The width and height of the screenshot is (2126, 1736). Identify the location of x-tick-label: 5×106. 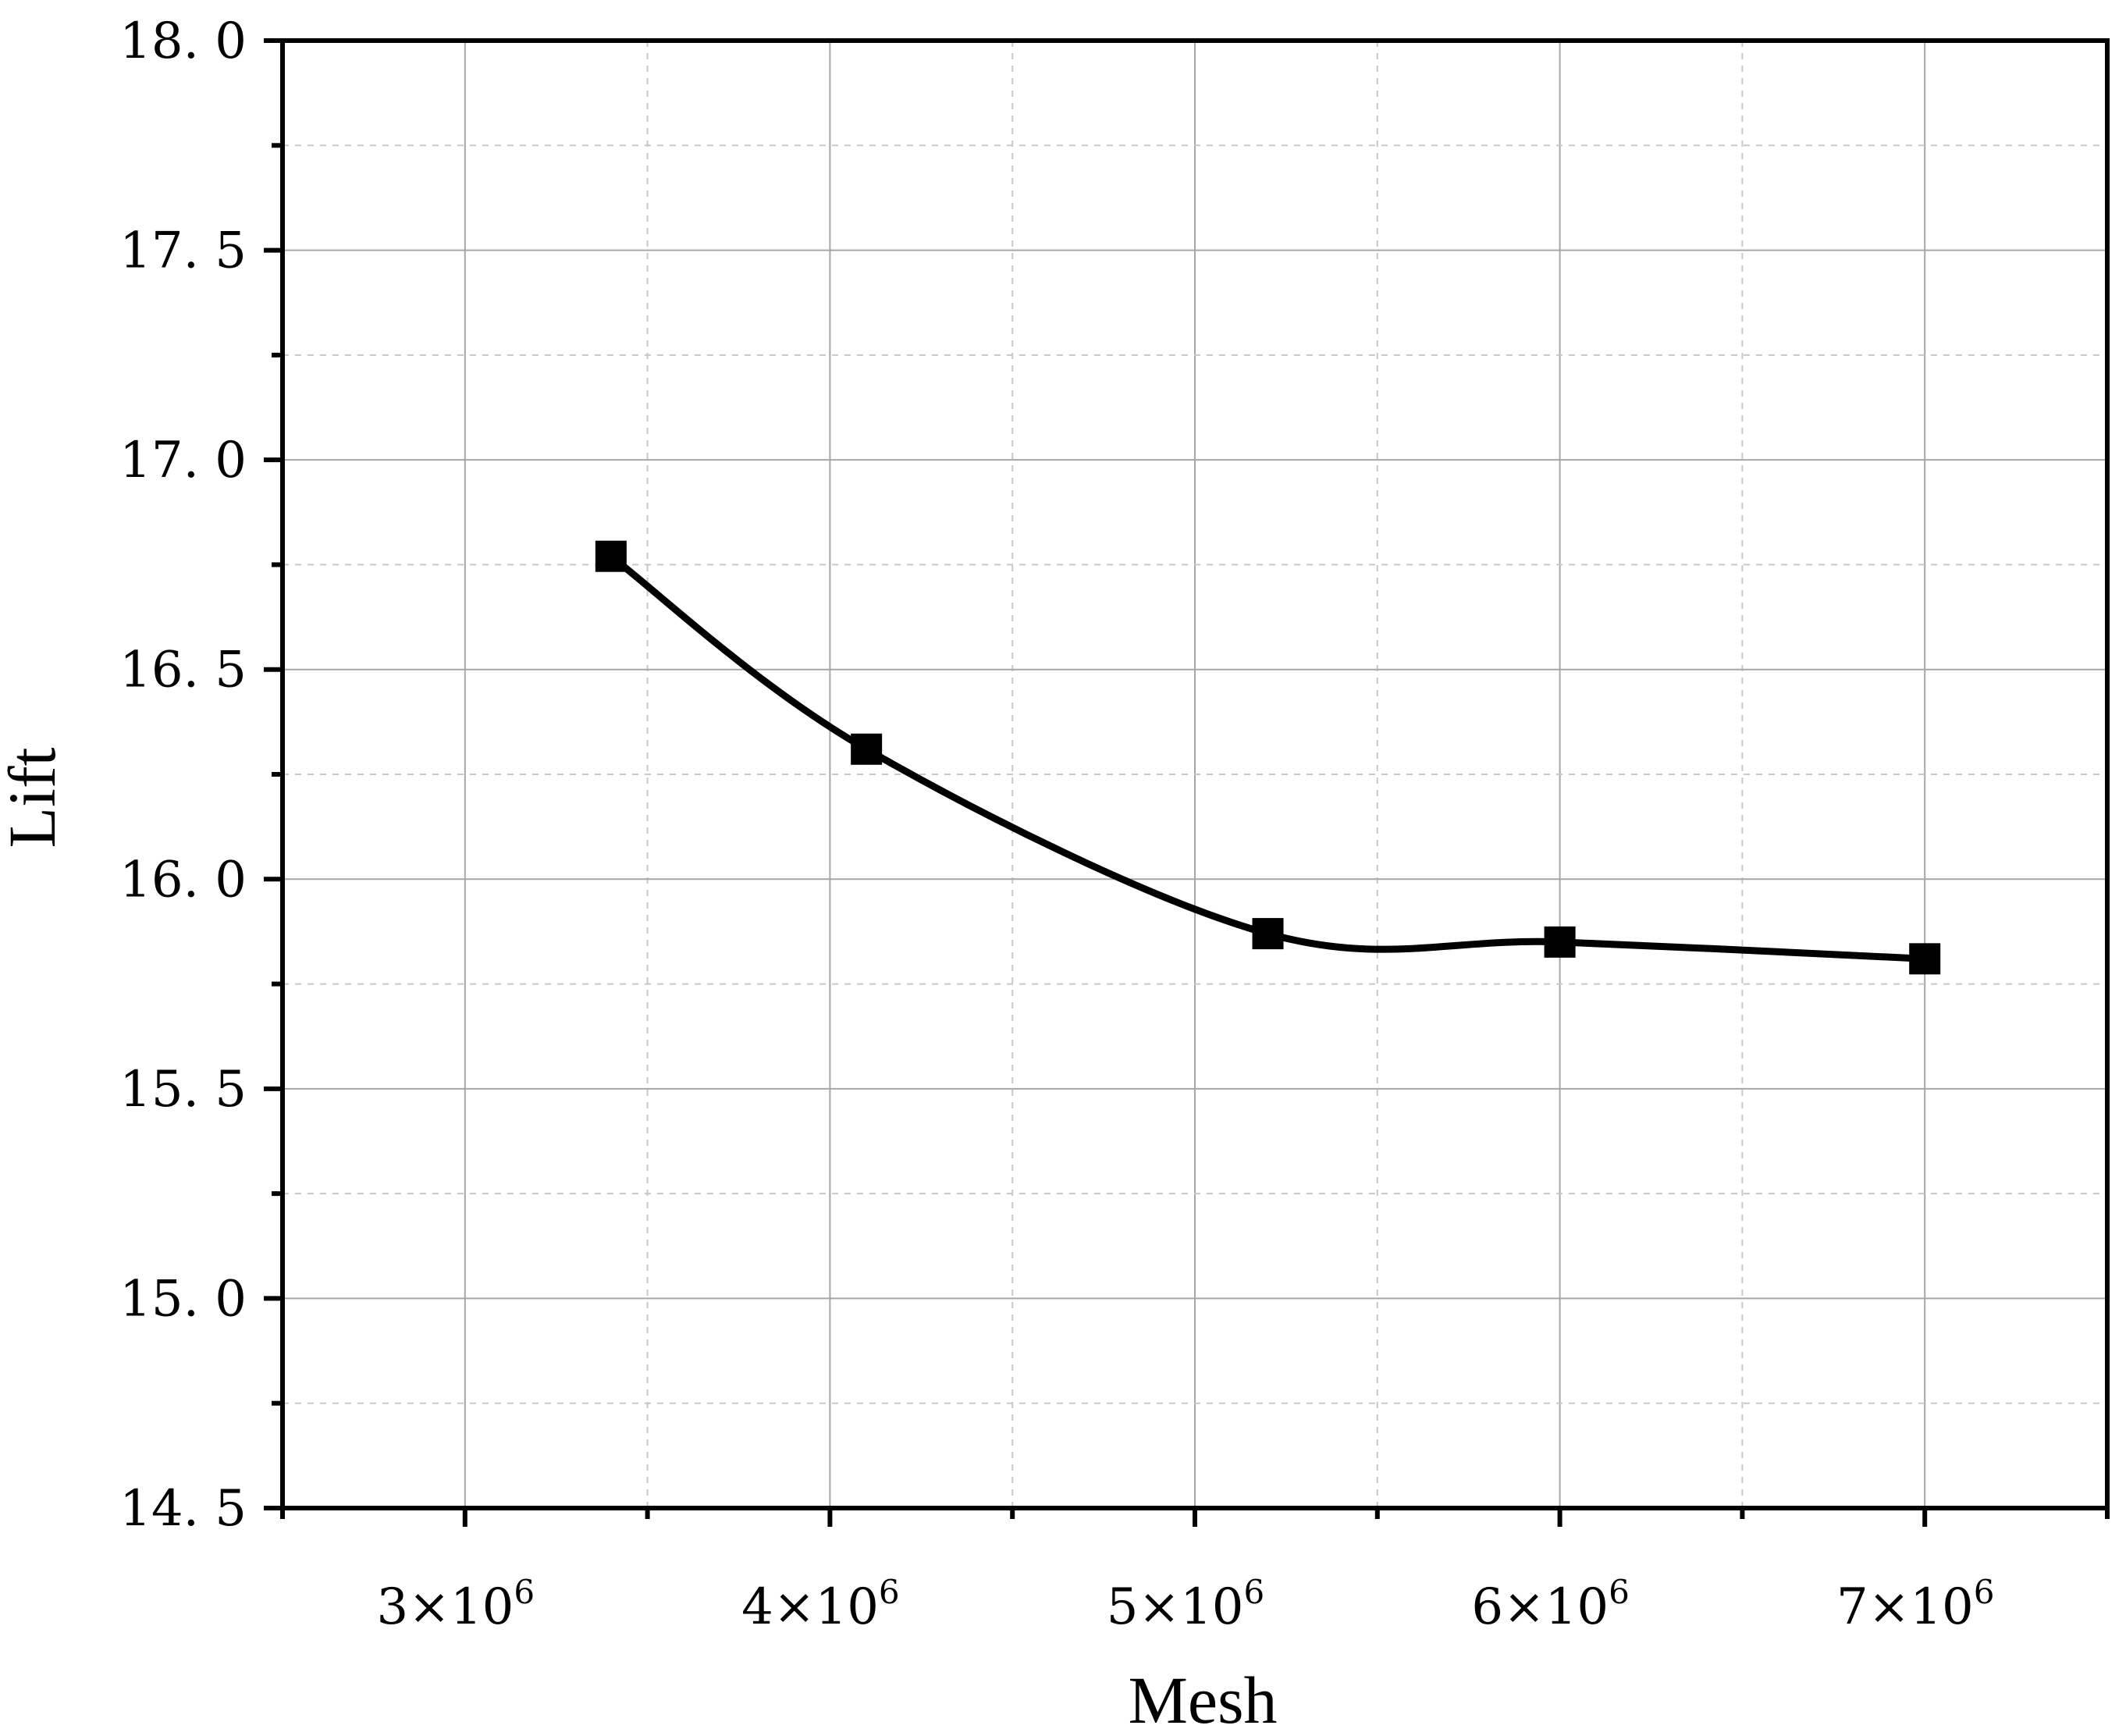
(1186, 1605).